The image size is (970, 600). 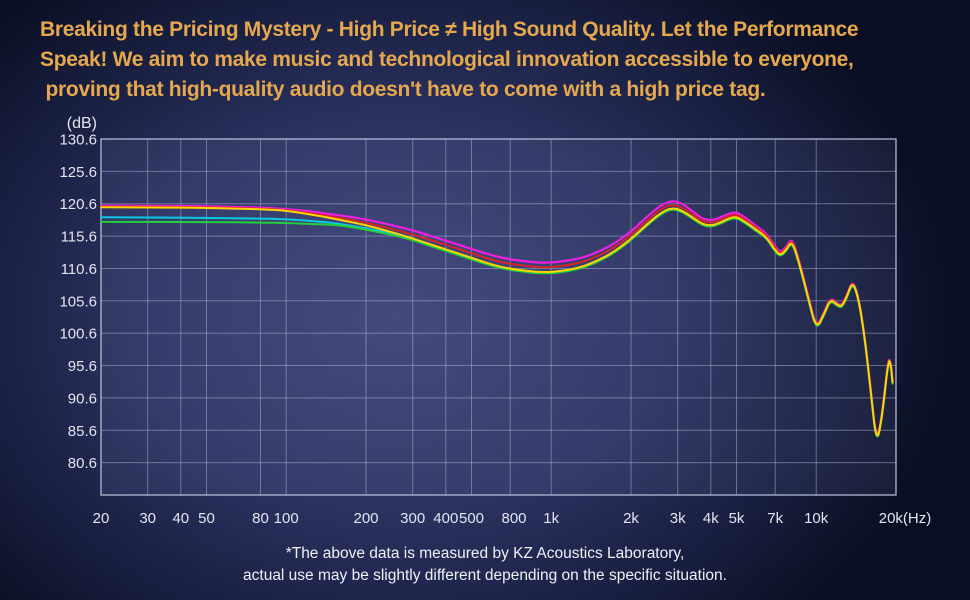 What do you see at coordinates (78, 204) in the screenshot?
I see `y-tick-label: 120.6` at bounding box center [78, 204].